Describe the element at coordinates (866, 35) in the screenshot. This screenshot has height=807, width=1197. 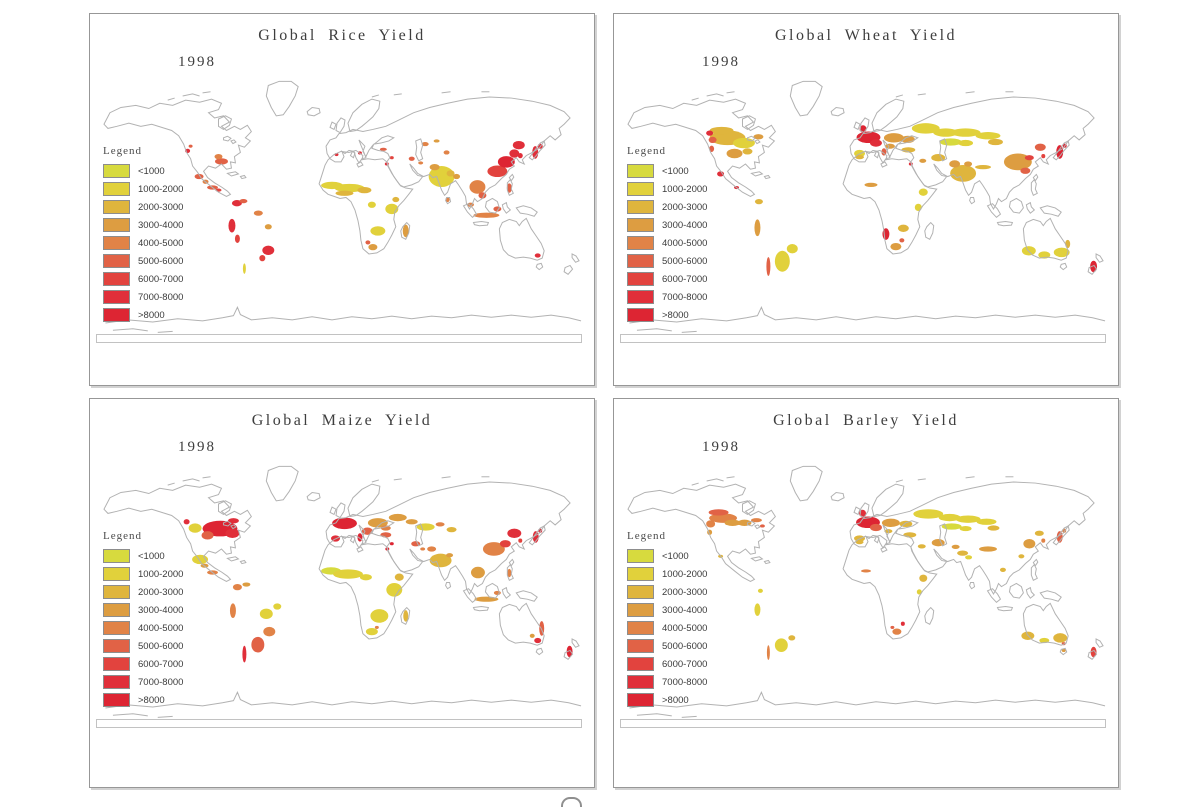
I see `panel-title: Global Wheat Yield` at that location.